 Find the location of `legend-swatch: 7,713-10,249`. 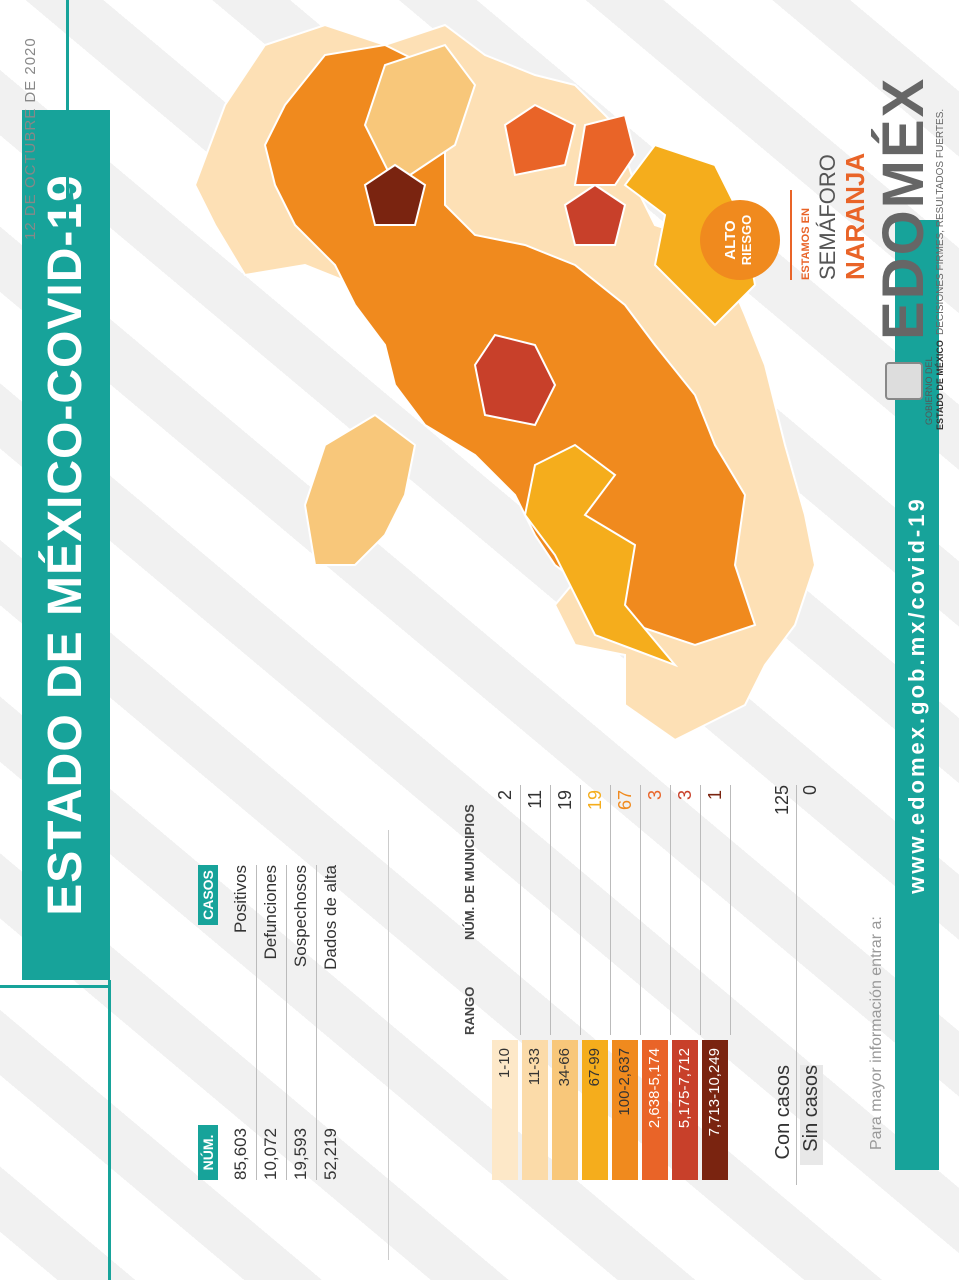

legend-swatch: 7,713-10,249 is located at coordinates (715, 1110).